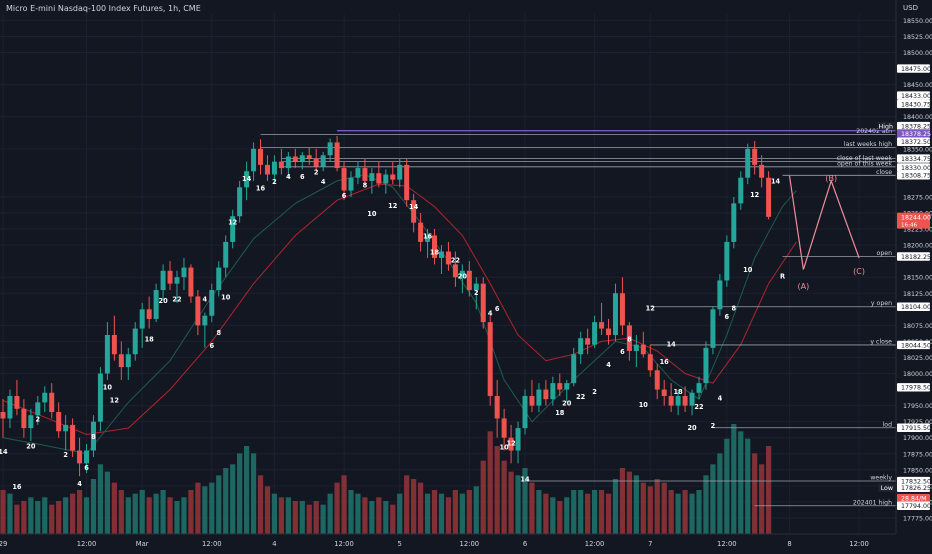  What do you see at coordinates (874, 131) in the screenshot?
I see `level-label: 202402 ath` at bounding box center [874, 131].